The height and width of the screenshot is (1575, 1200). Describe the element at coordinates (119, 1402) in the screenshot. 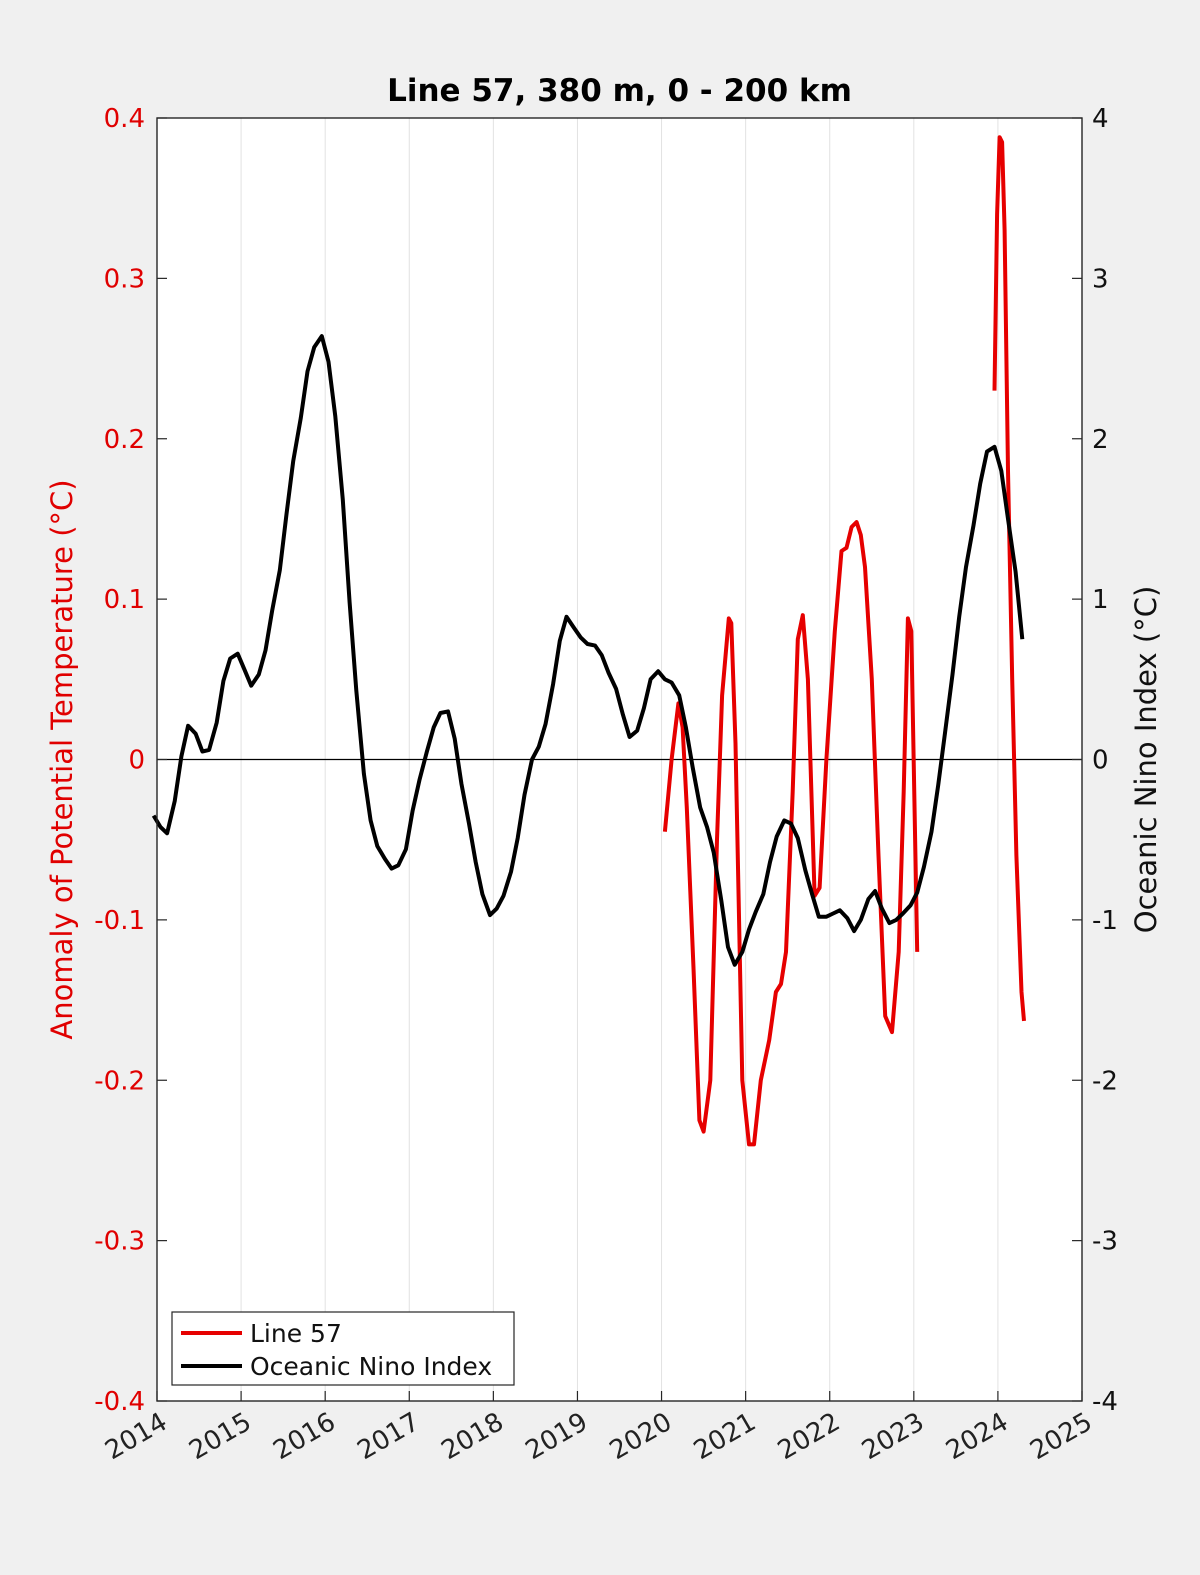

I see `y-left-tick-label: -0.4` at that location.